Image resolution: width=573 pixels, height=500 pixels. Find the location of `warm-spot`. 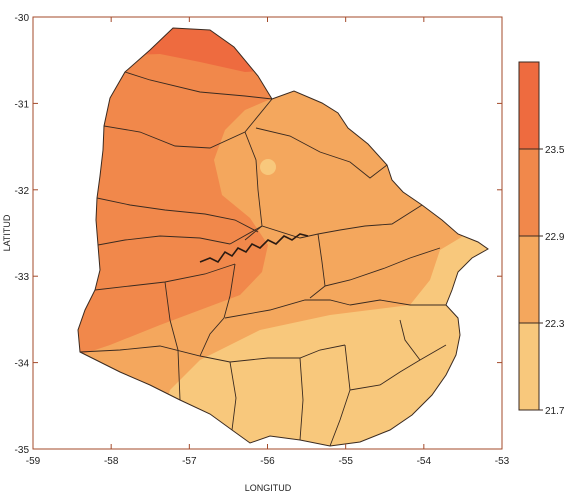

warm-spot is located at coordinates (268, 167).